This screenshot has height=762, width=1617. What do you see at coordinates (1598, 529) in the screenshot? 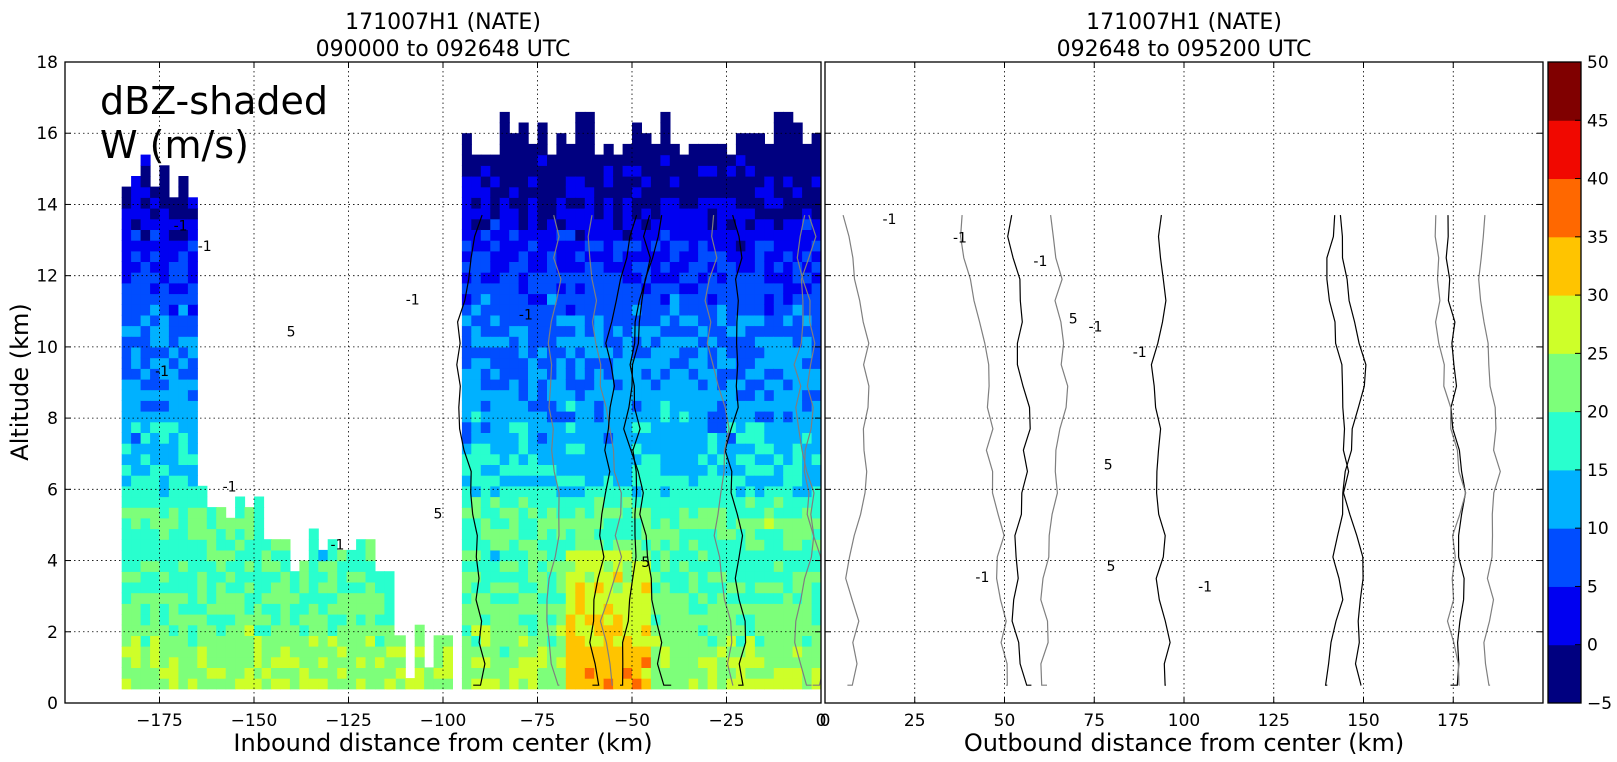
I see `colorbar-tick-label: 10` at bounding box center [1598, 529].